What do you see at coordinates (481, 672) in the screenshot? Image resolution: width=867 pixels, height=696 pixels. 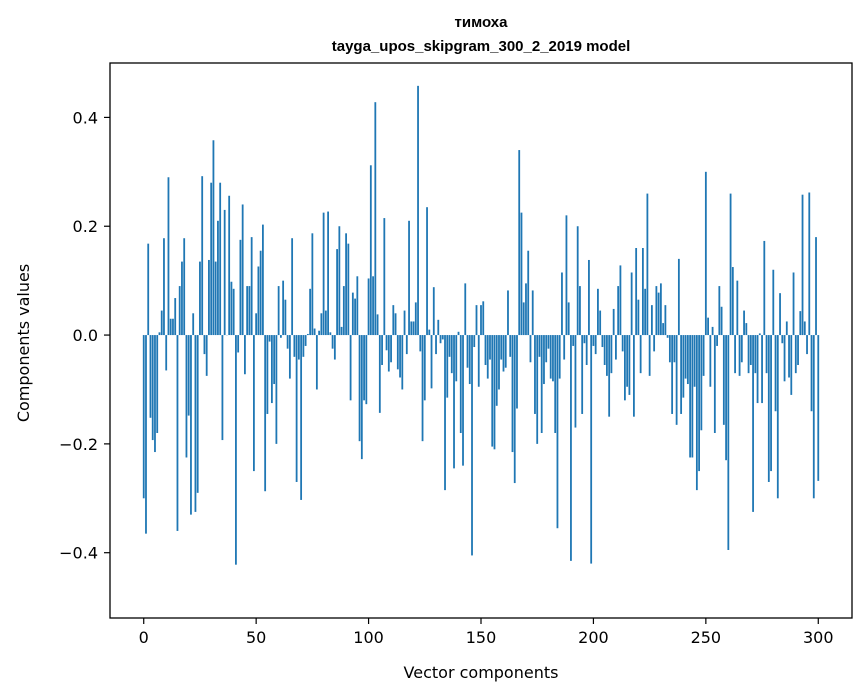 I see `x-axis-label: Vector components` at bounding box center [481, 672].